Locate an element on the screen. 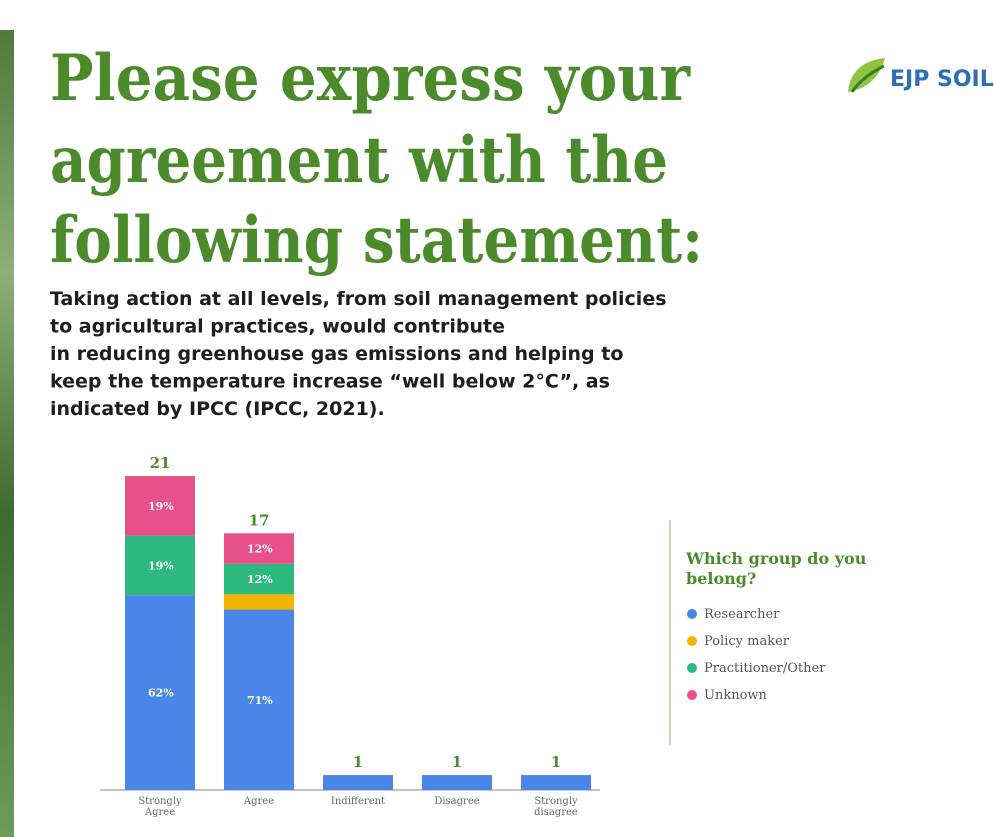 The image size is (994, 837). title-line: Please express your is located at coordinates (370, 78).